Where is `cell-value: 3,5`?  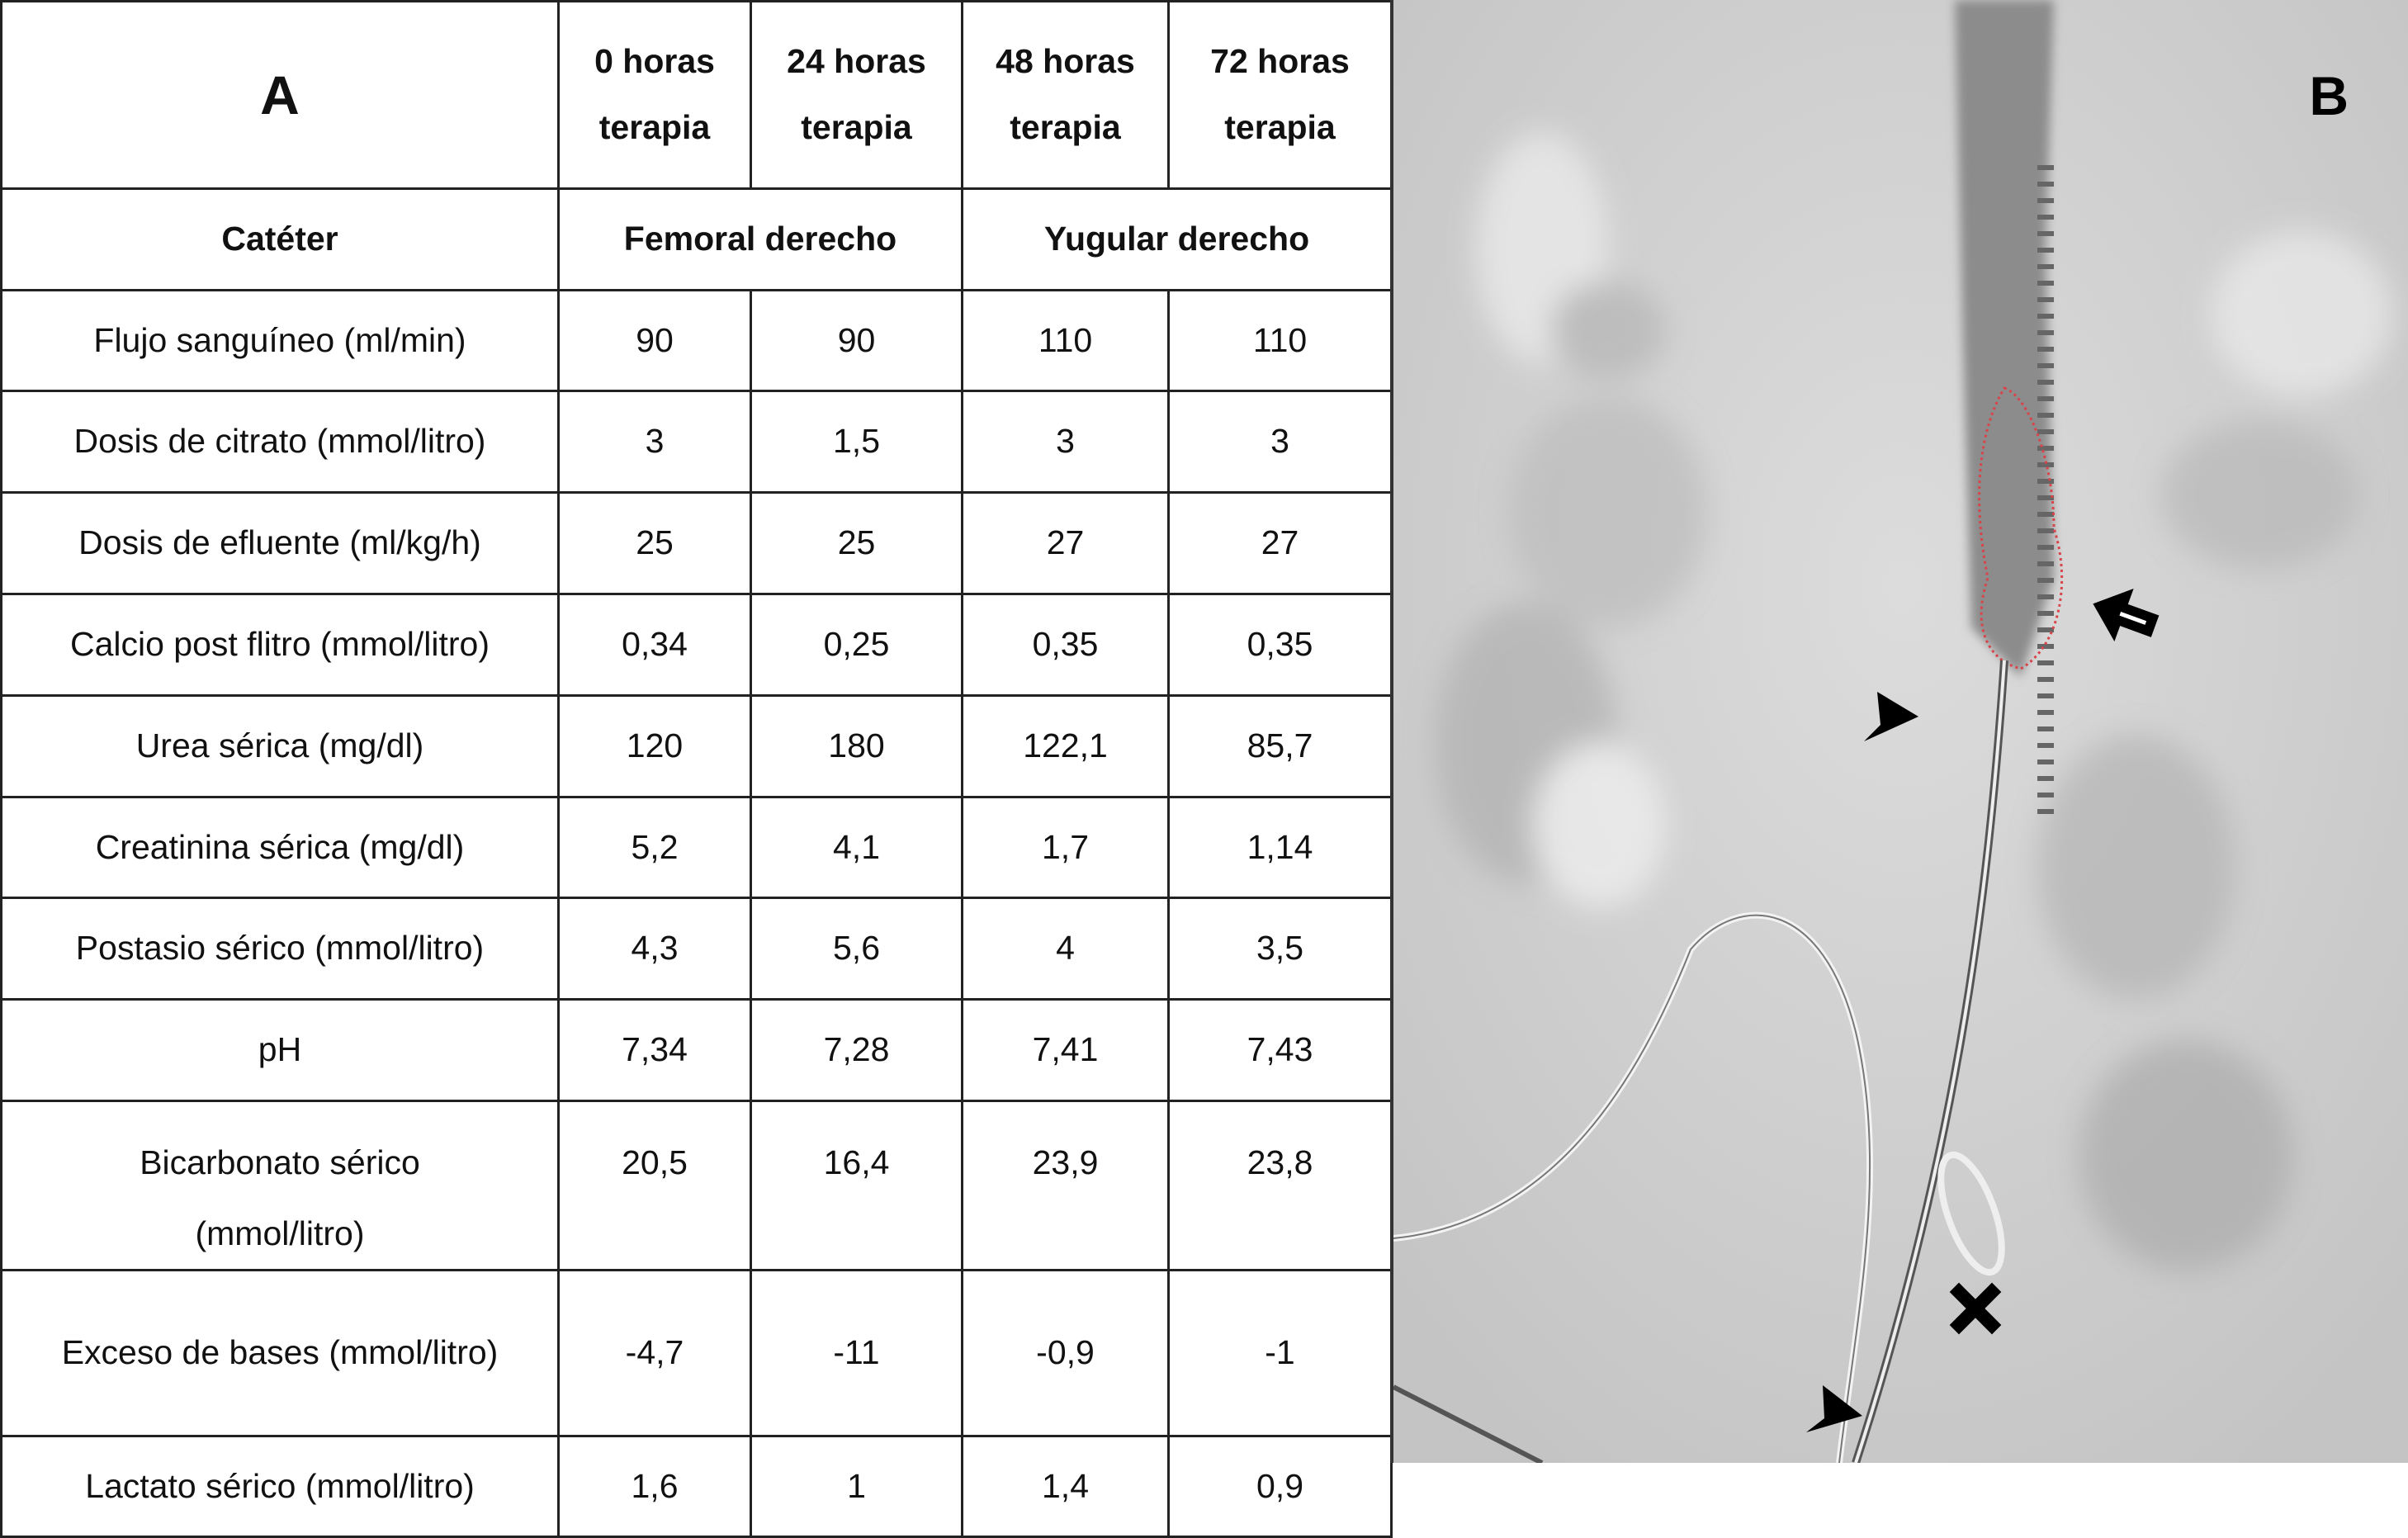 cell-value: 3,5 is located at coordinates (1280, 949).